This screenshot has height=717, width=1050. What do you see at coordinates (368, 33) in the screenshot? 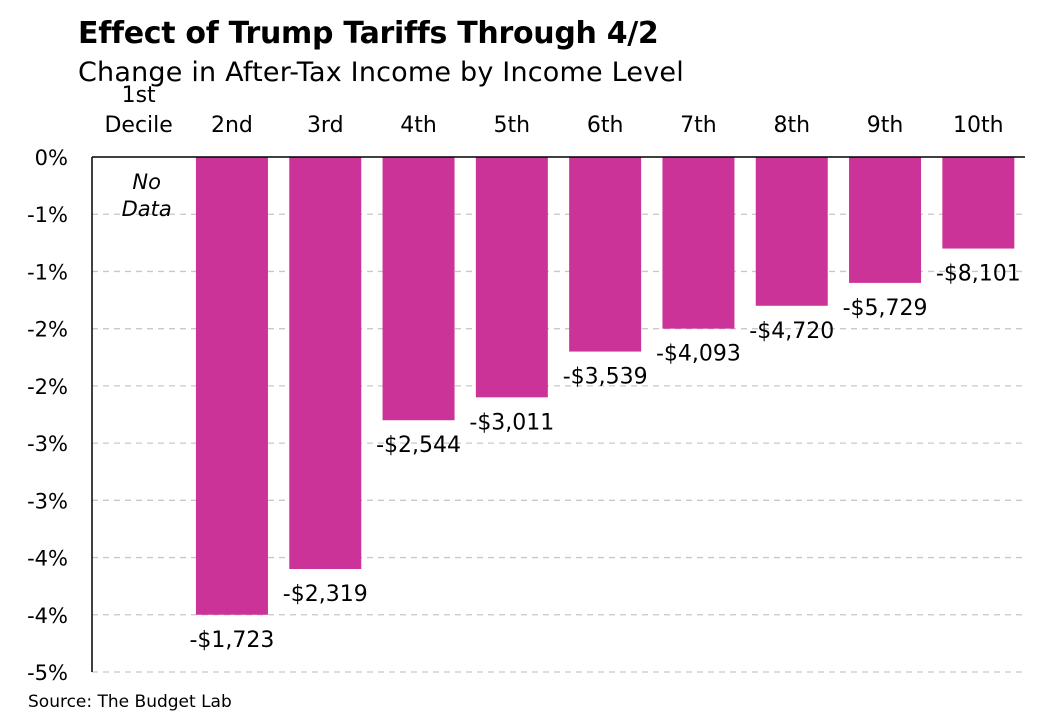
I see `chart-title: Effect of Trump Tariffs Through 4/2` at bounding box center [368, 33].